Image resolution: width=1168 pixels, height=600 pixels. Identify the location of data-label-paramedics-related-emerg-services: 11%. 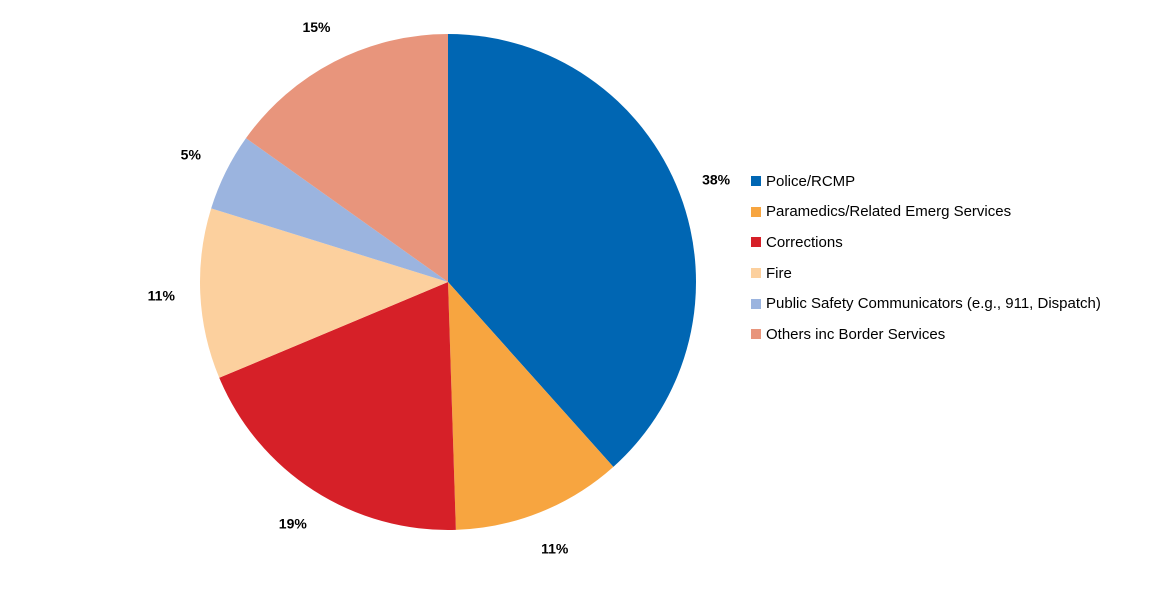
(555, 548).